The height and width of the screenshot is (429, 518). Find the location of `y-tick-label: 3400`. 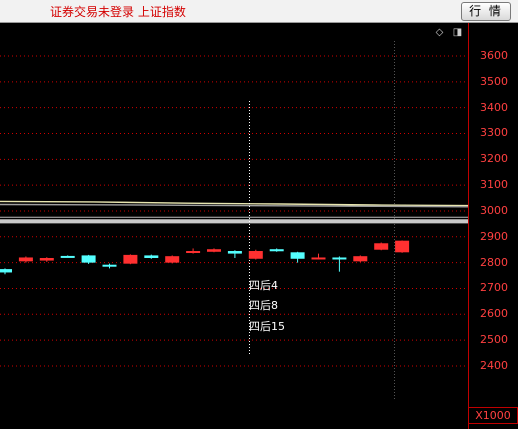

y-tick-label: 3400 is located at coordinates (494, 107).